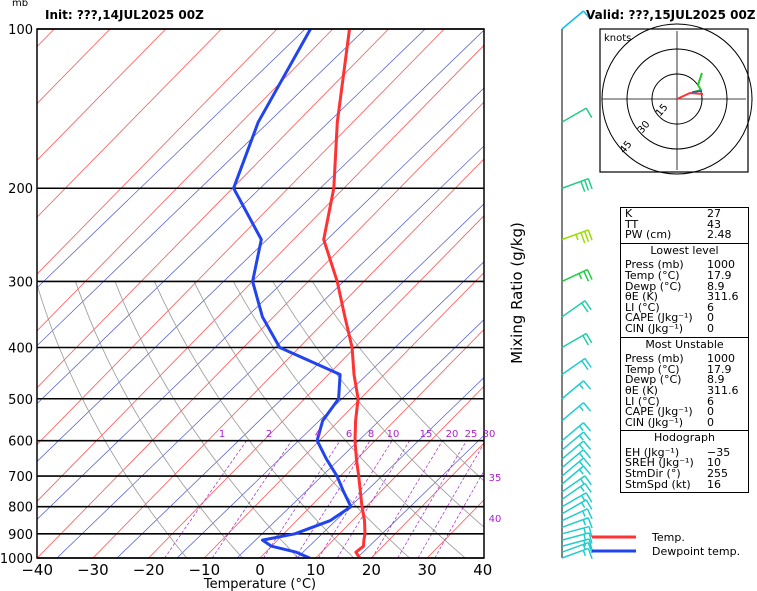 Image resolution: width=757 pixels, height=591 pixels. I want to click on section-title: Most Unstable, so click(684, 344).